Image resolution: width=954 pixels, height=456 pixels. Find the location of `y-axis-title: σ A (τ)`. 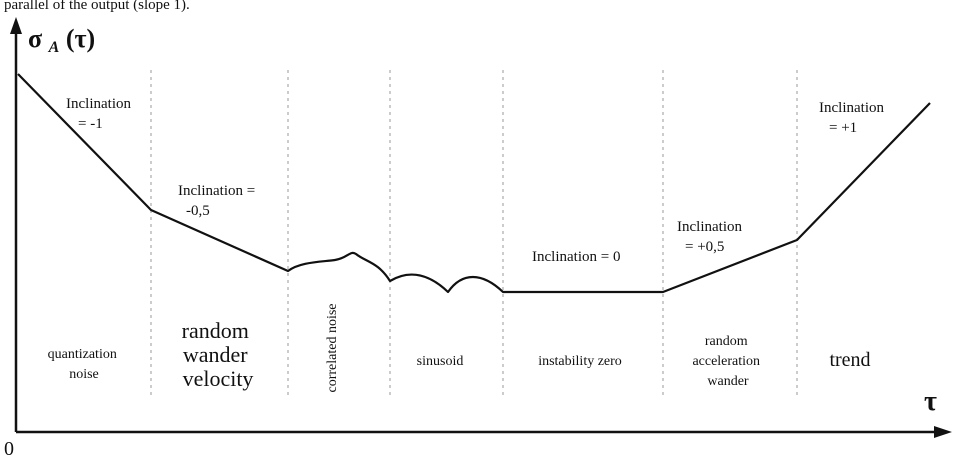

y-axis-title: σ A (τ) is located at coordinates (61, 41).